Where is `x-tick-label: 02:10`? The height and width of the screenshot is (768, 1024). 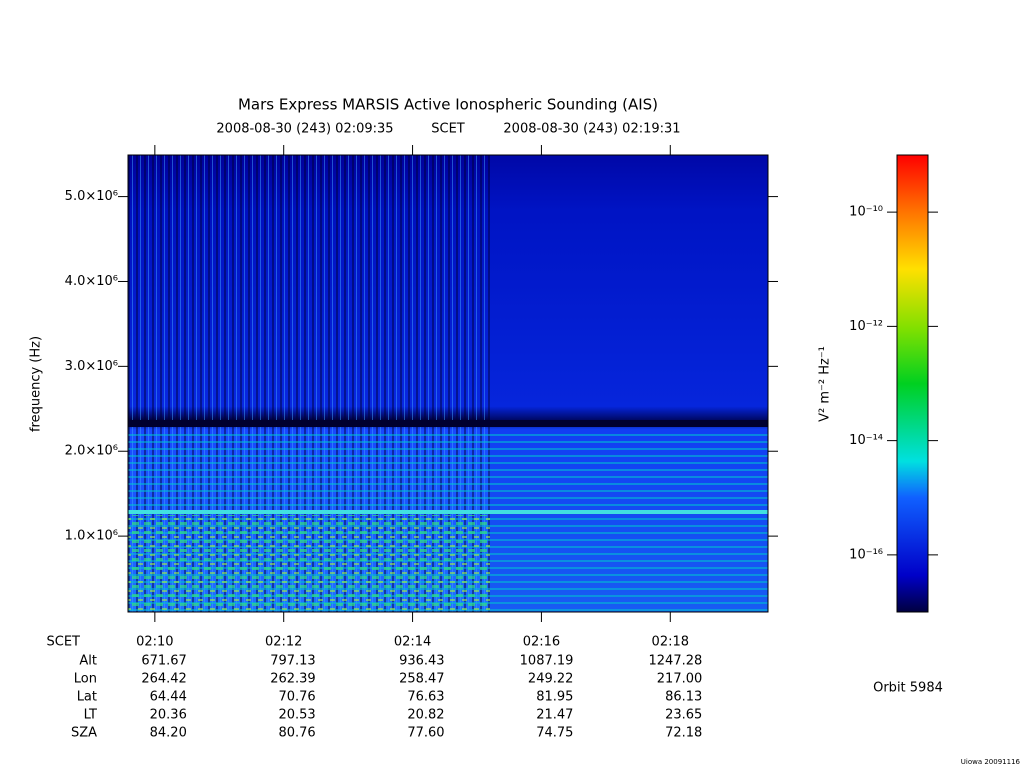
x-tick-label: 02:10 is located at coordinates (154, 642).